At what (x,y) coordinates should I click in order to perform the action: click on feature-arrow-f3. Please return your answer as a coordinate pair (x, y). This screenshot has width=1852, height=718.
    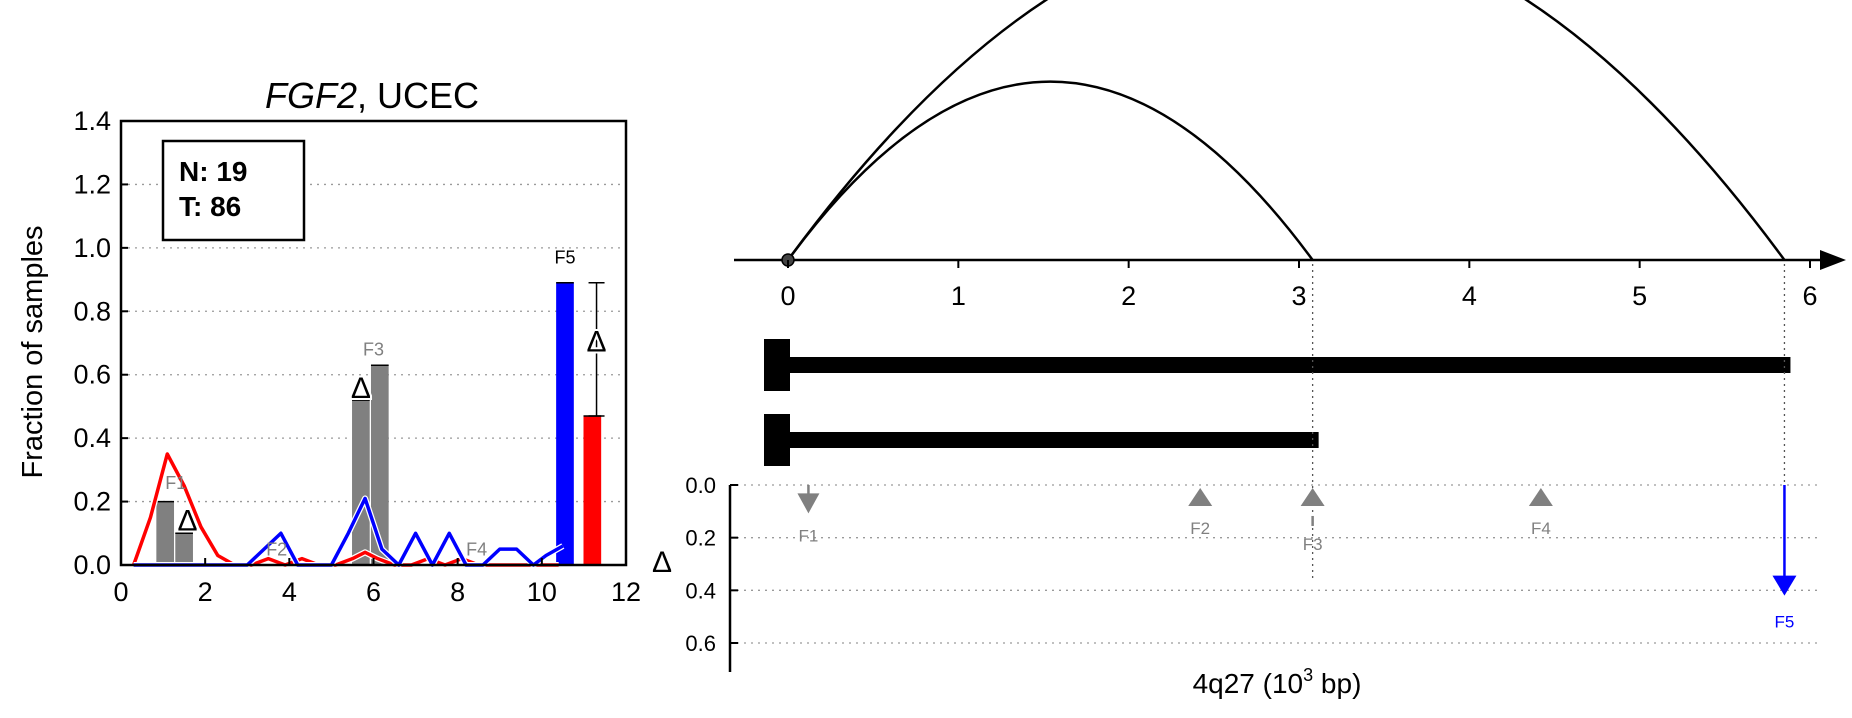
    Looking at the image, I should click on (1312, 497).